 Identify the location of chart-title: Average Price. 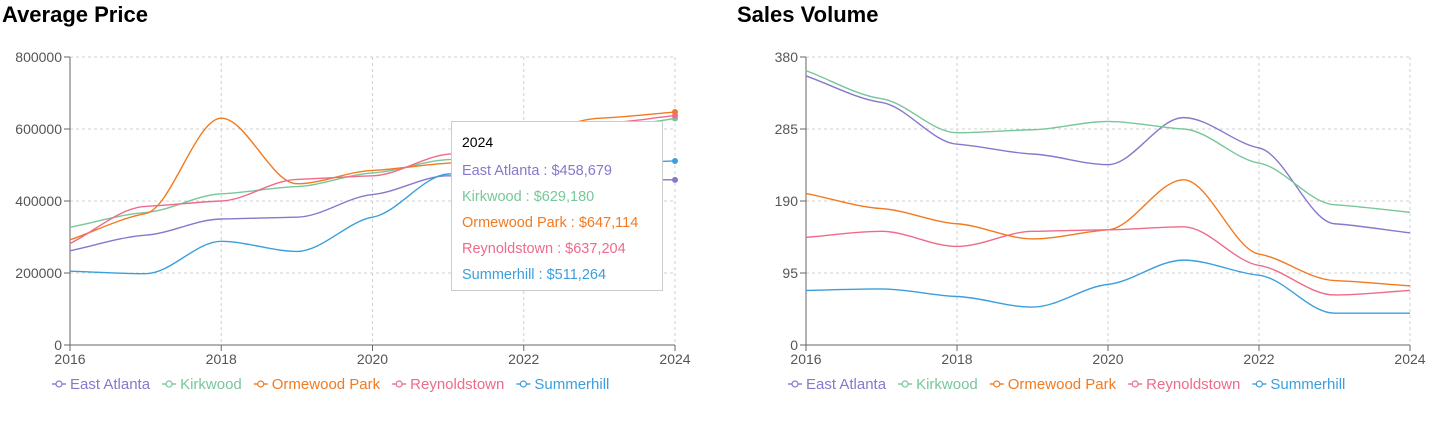
(75, 14).